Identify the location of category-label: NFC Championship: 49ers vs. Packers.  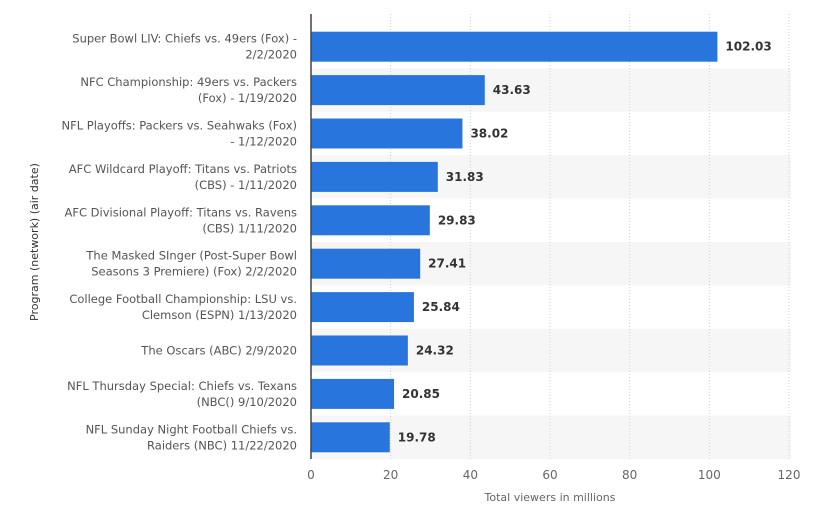
(188, 82).